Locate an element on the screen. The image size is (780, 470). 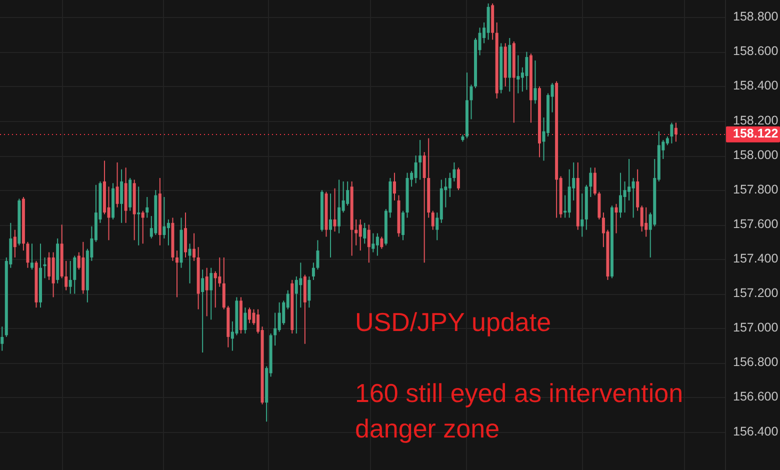
y-tick-label: 157.400 is located at coordinates (755, 258).